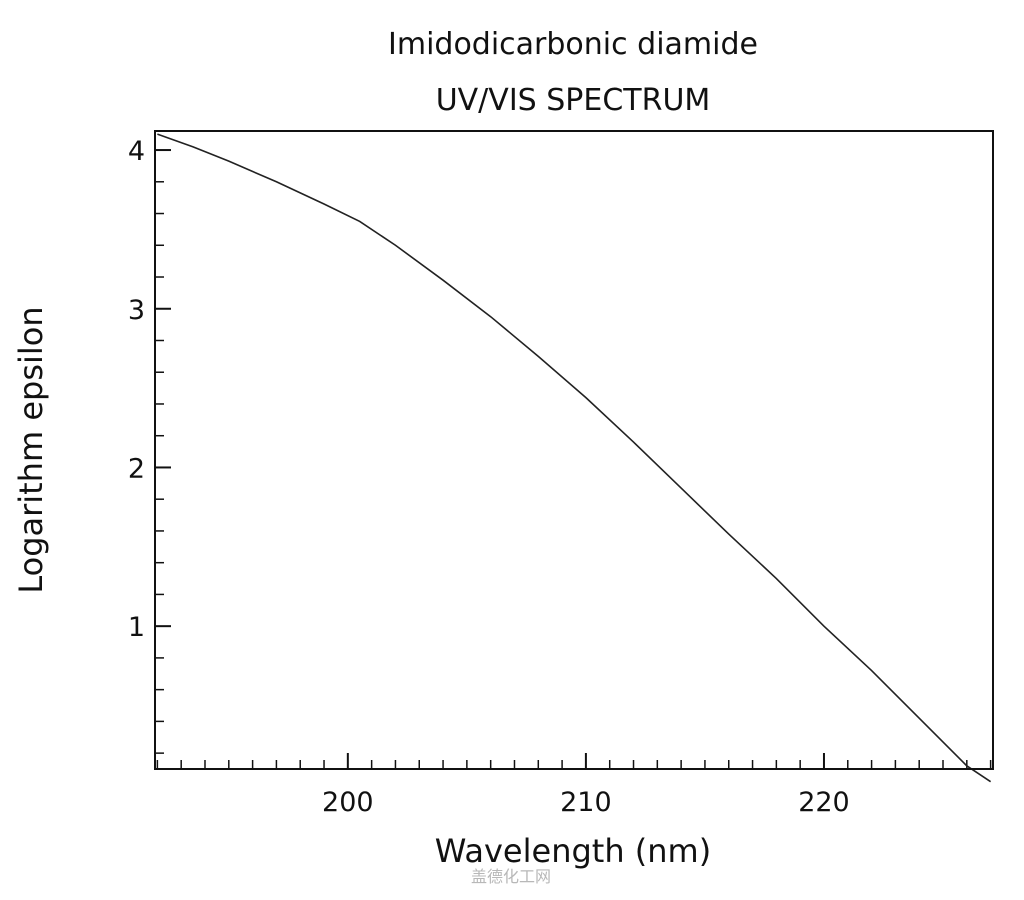  What do you see at coordinates (573, 100) in the screenshot?
I see `chart-subtitle: UV/VIS SPECTRUM` at bounding box center [573, 100].